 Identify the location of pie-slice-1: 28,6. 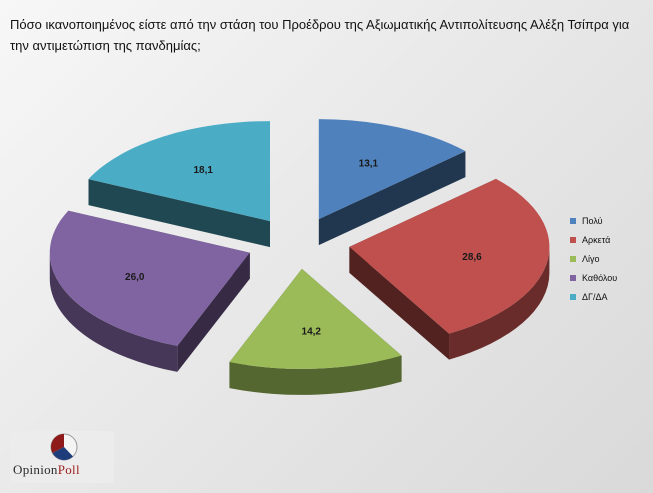
(449, 269).